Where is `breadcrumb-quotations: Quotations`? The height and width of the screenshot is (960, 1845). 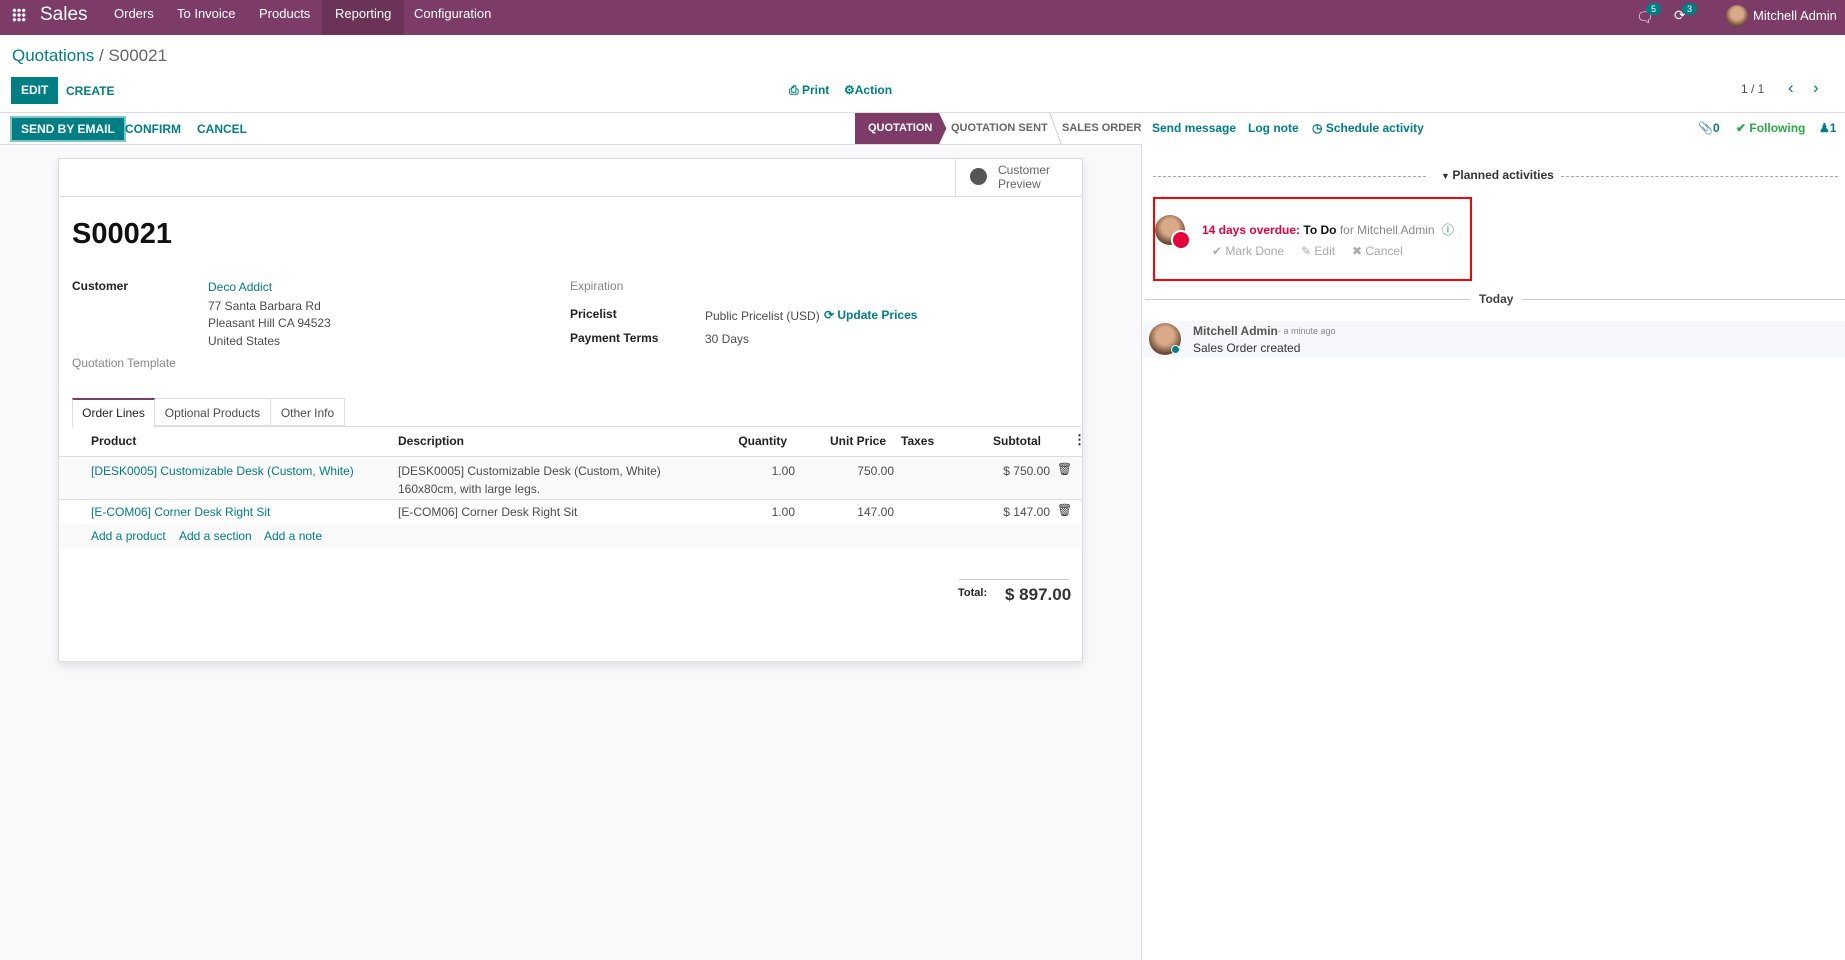
breadcrumb-quotations: Quotations is located at coordinates (53, 55).